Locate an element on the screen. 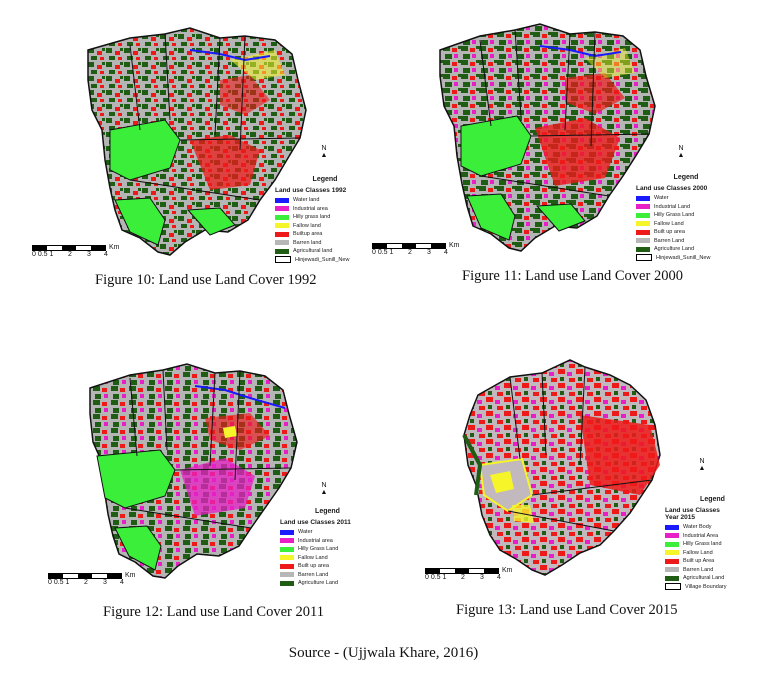  legend-label: Agricultural land is located at coordinates (313, 251).